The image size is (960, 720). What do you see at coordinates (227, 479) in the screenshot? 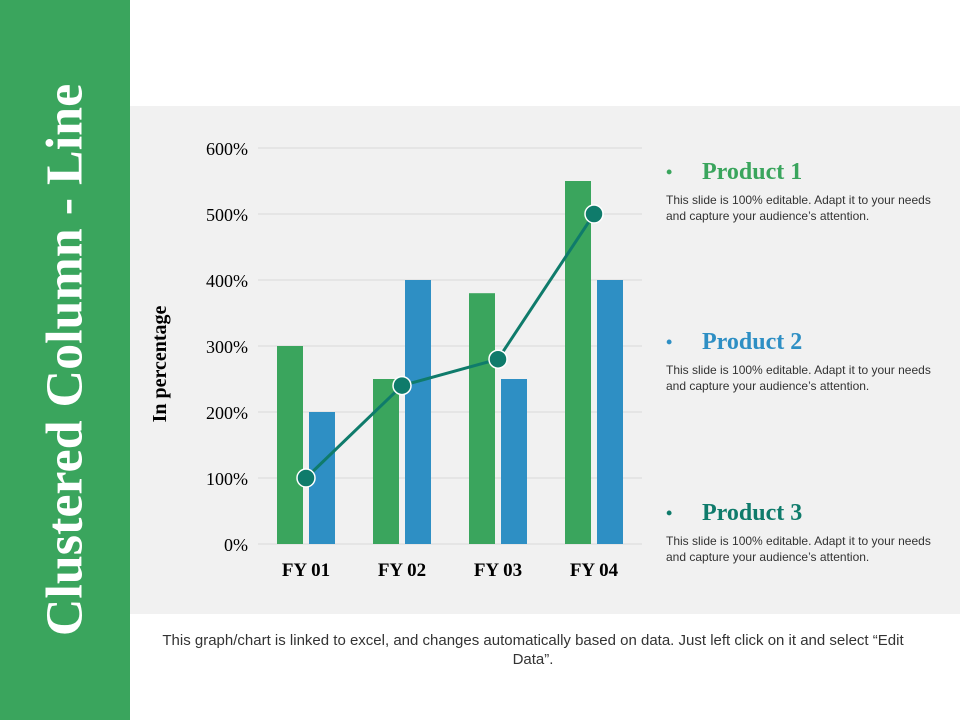
I see `y-tick-label: 100%` at bounding box center [227, 479].